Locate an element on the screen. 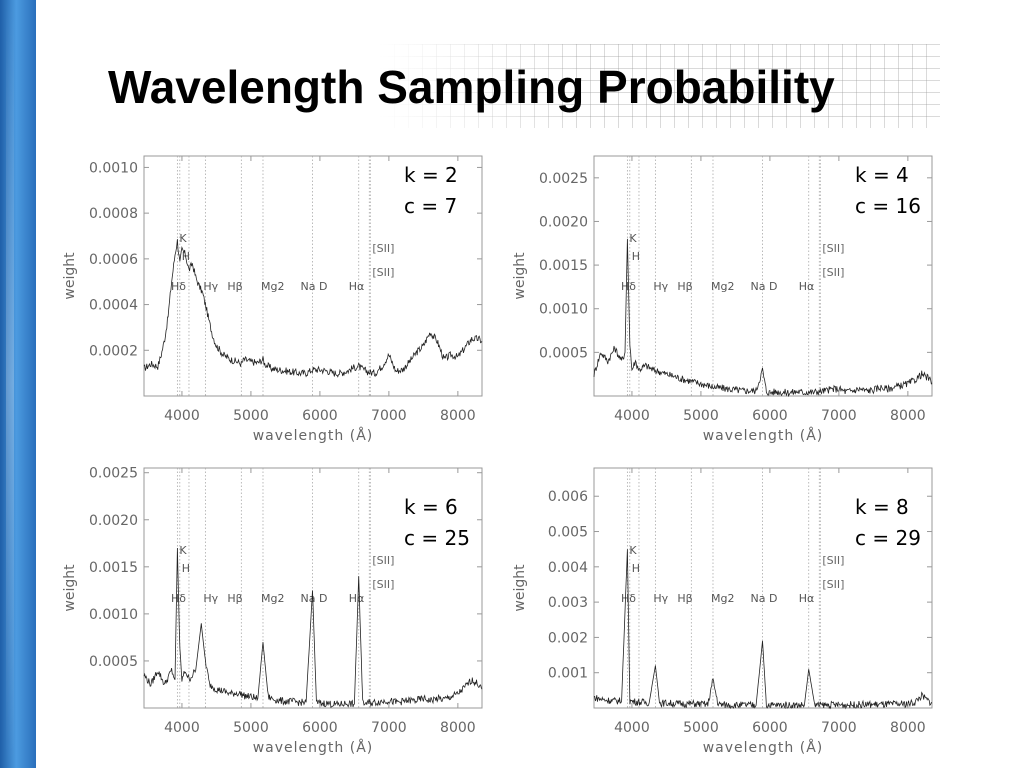 The image size is (1024, 768). y-tick-label: 0.0002 is located at coordinates (113, 351).